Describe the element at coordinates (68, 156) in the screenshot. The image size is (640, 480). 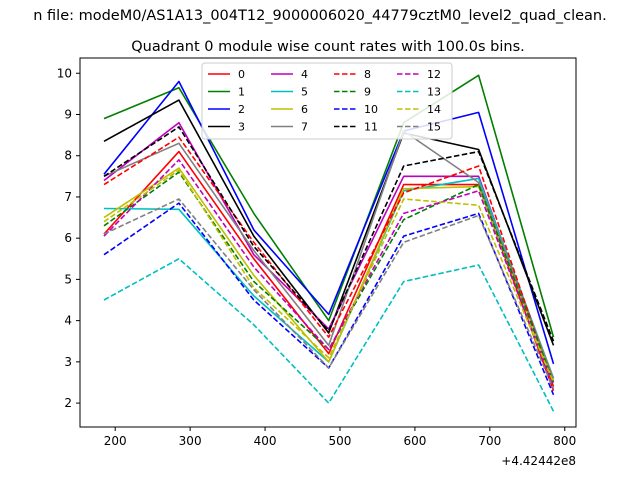
I see `y-tick-label: 8` at that location.